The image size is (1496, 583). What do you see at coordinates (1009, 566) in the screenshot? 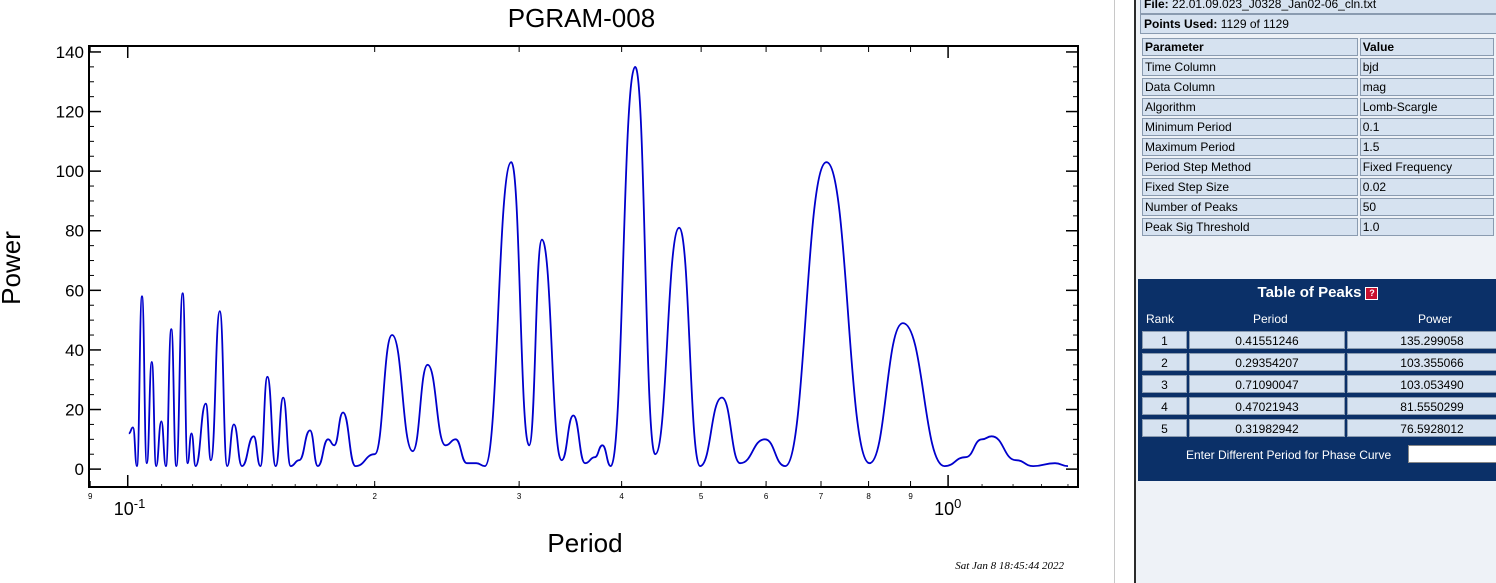
I see `timestamp: Sat Jan 8 18:45:44 2022` at bounding box center [1009, 566].